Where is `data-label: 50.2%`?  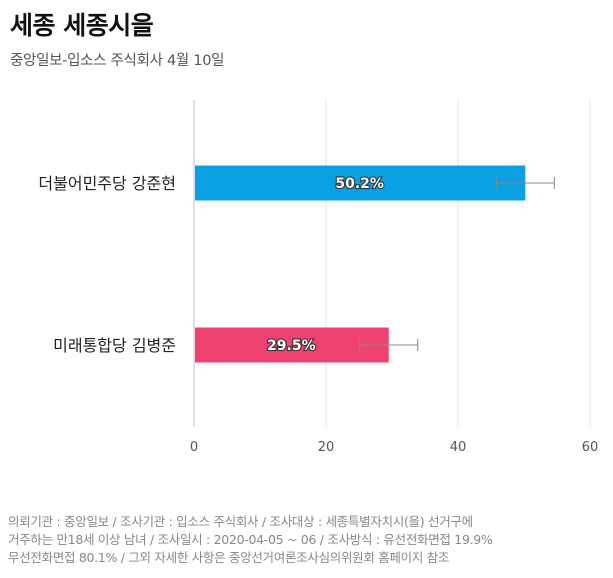 data-label: 50.2% is located at coordinates (359, 184).